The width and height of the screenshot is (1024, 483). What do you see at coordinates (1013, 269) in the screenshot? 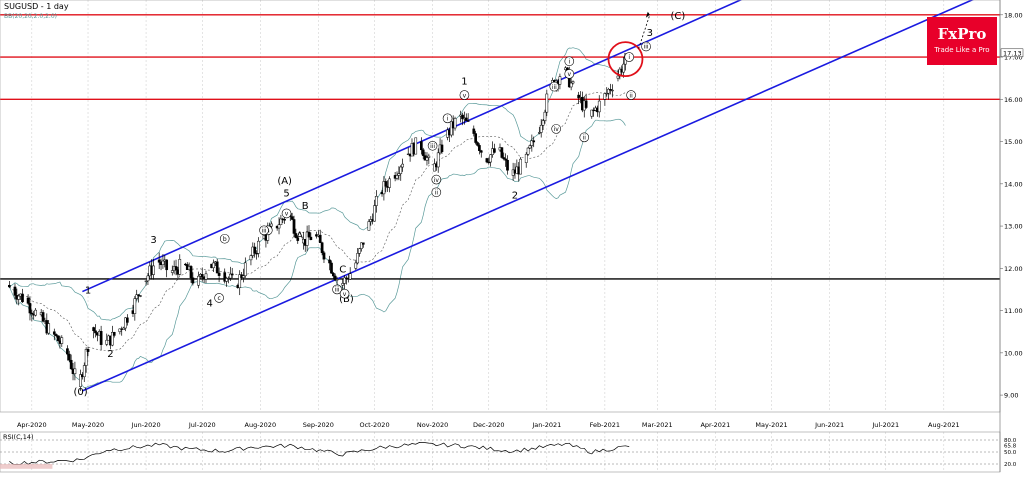
I see `price-tick-label: 12.00` at bounding box center [1013, 269].